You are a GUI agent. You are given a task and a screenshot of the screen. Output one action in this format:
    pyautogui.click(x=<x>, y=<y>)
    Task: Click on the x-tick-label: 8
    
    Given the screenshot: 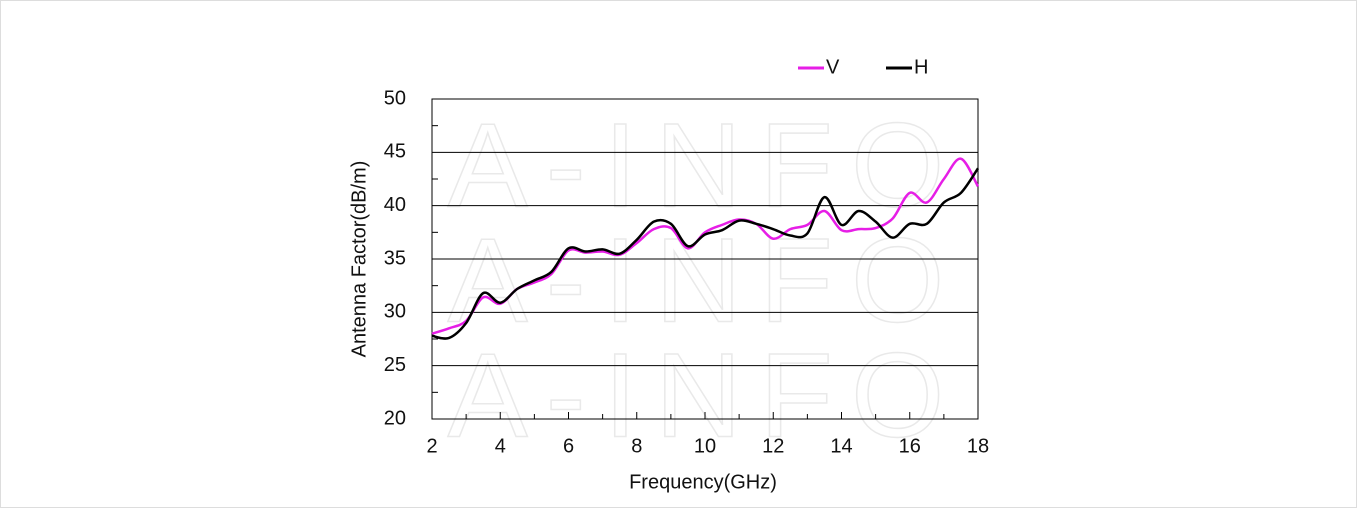 What is the action you would take?
    pyautogui.click(x=636, y=446)
    